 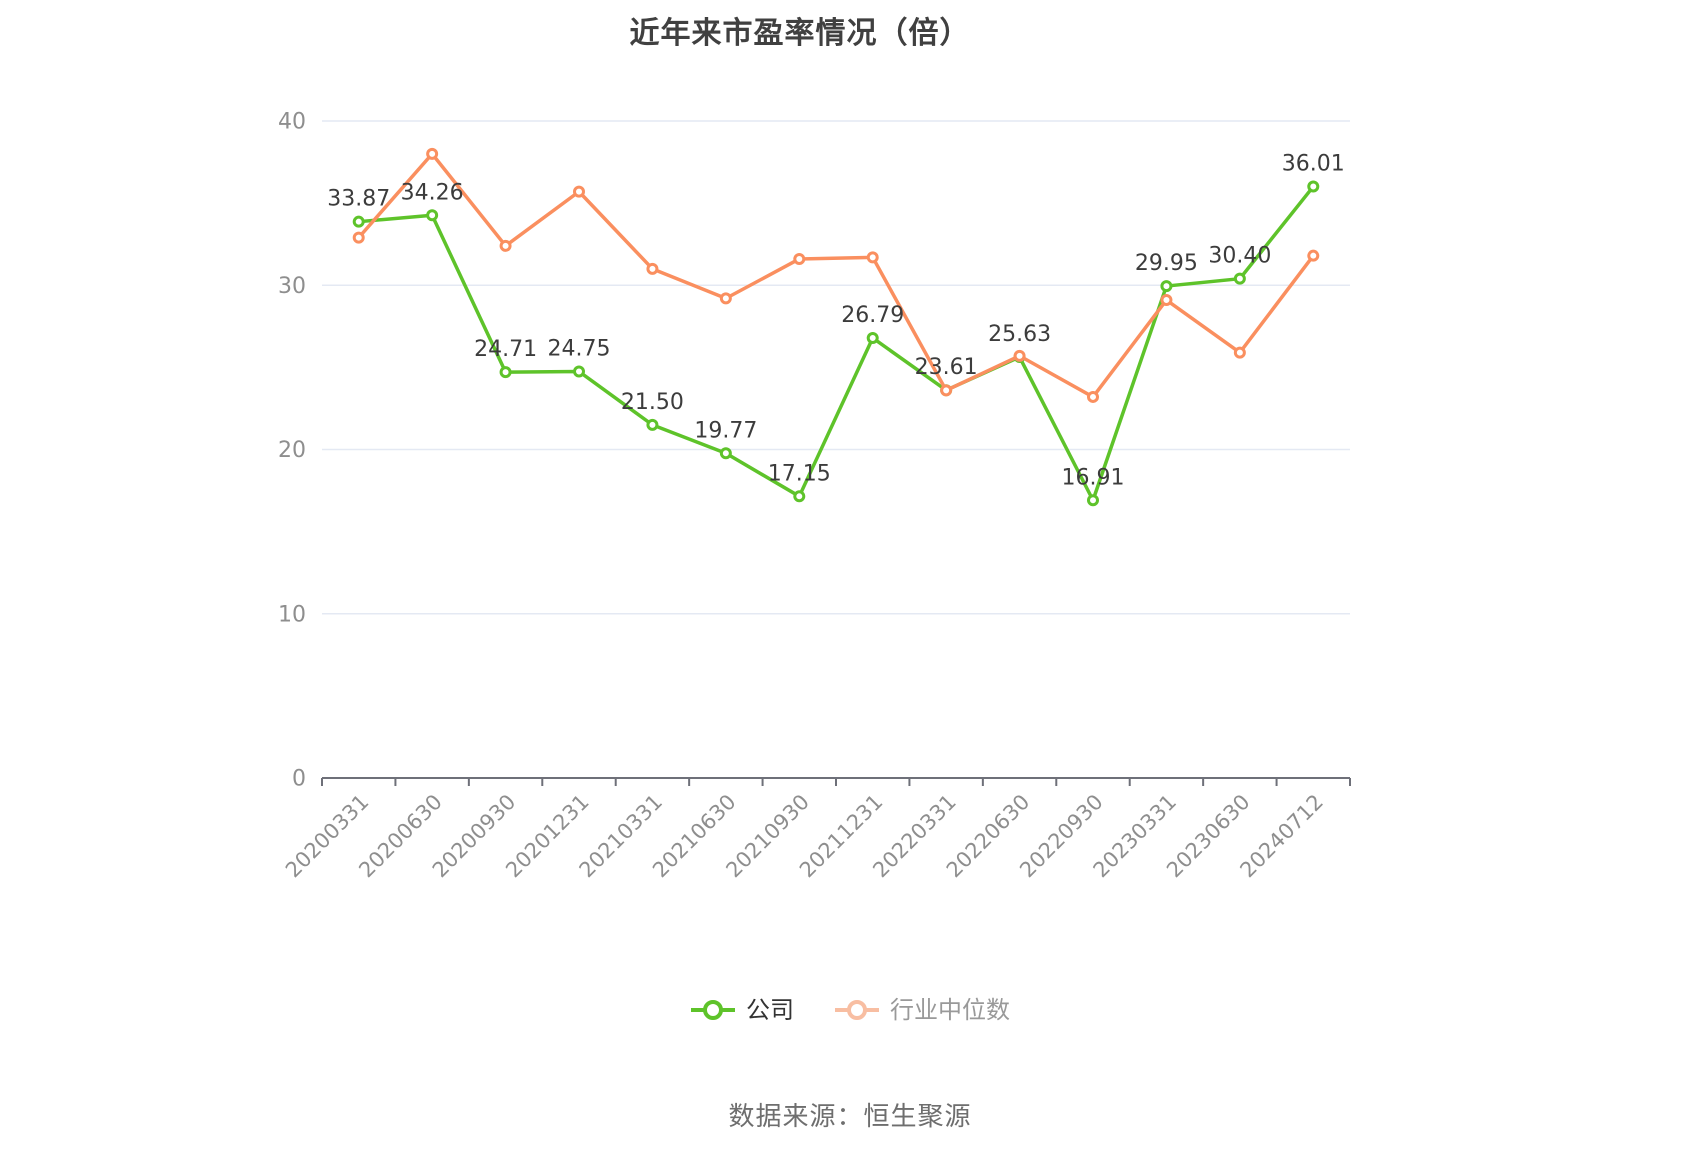 I want to click on industry-median-line, so click(x=836, y=275).